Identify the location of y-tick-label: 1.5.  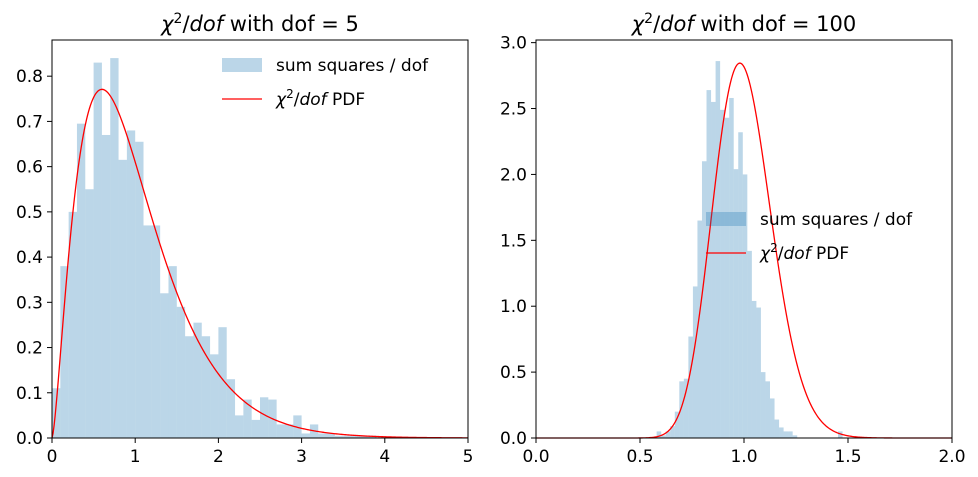
(513, 241).